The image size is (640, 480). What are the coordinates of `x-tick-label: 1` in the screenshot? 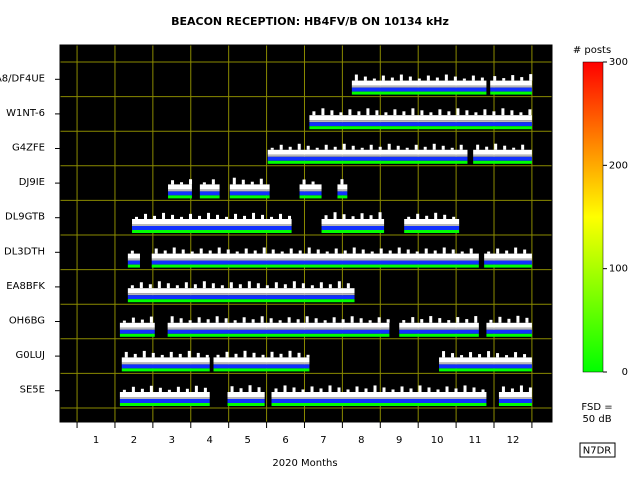 It's located at (96, 440).